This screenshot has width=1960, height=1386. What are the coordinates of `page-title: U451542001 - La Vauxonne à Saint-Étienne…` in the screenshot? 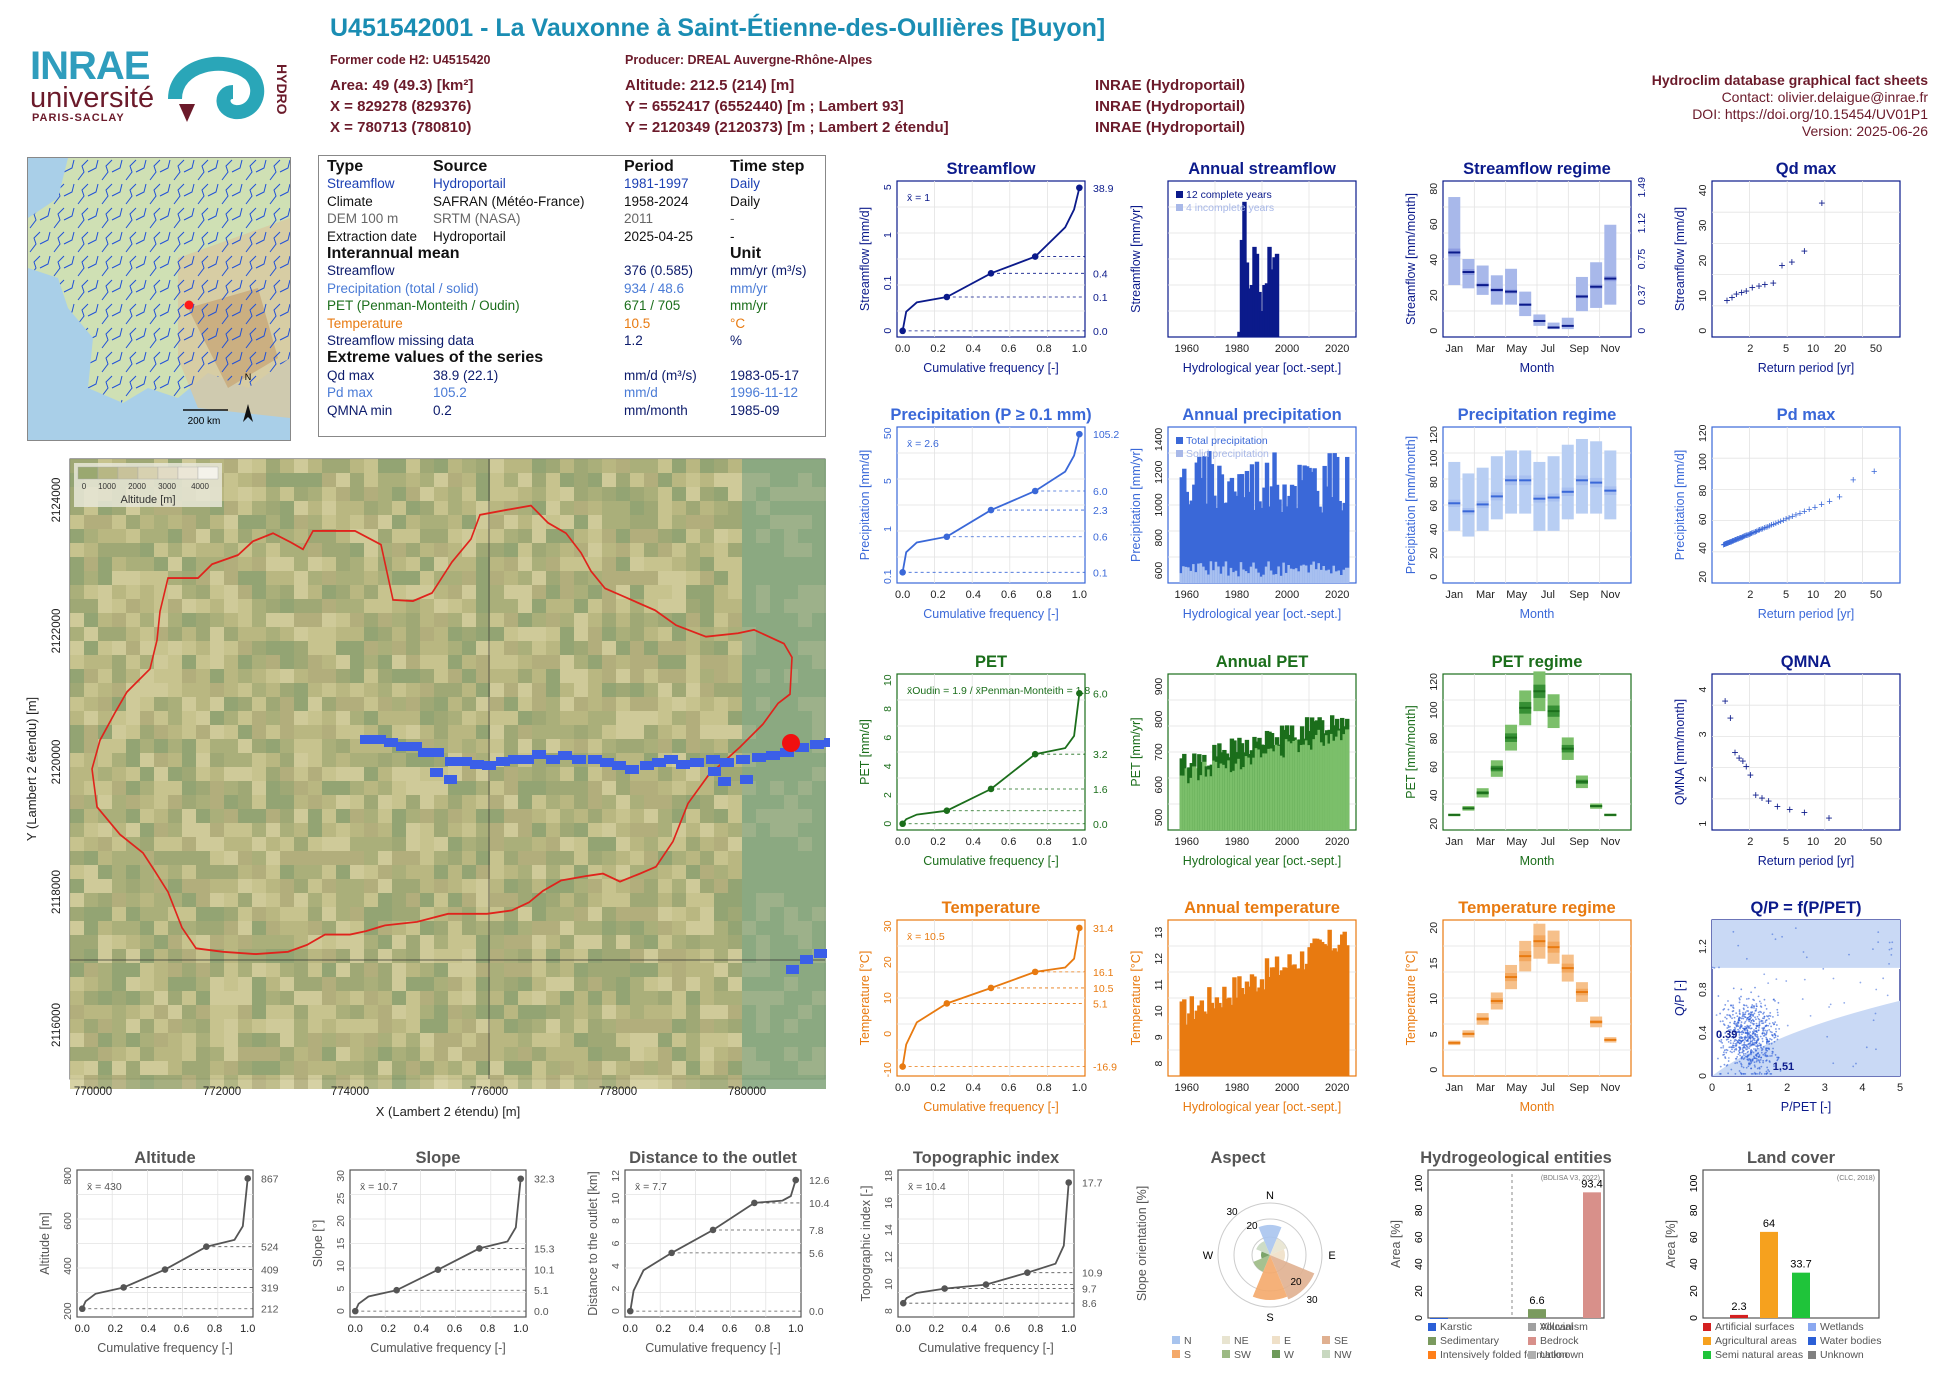 It's located at (718, 28).